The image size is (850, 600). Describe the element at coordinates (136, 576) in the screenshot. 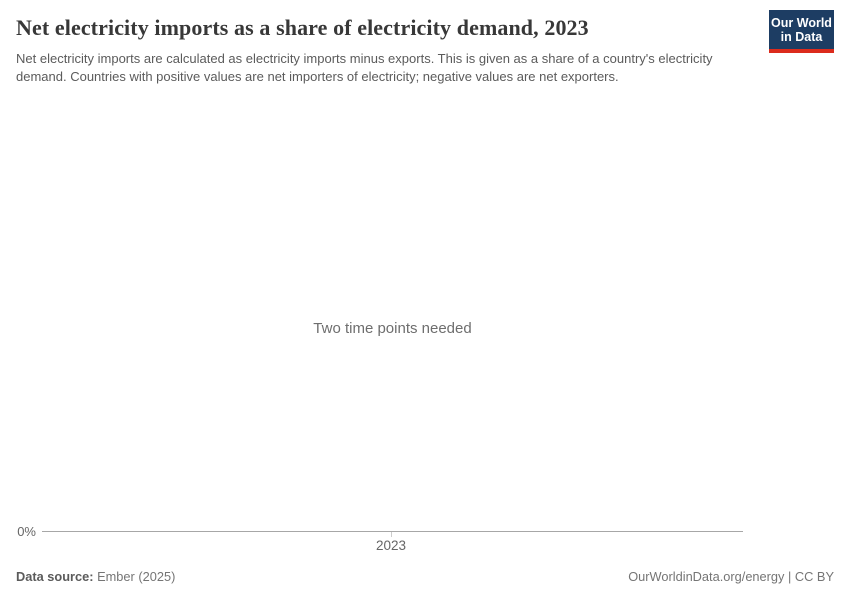

I see `data-source-link: Ember (2025)` at that location.